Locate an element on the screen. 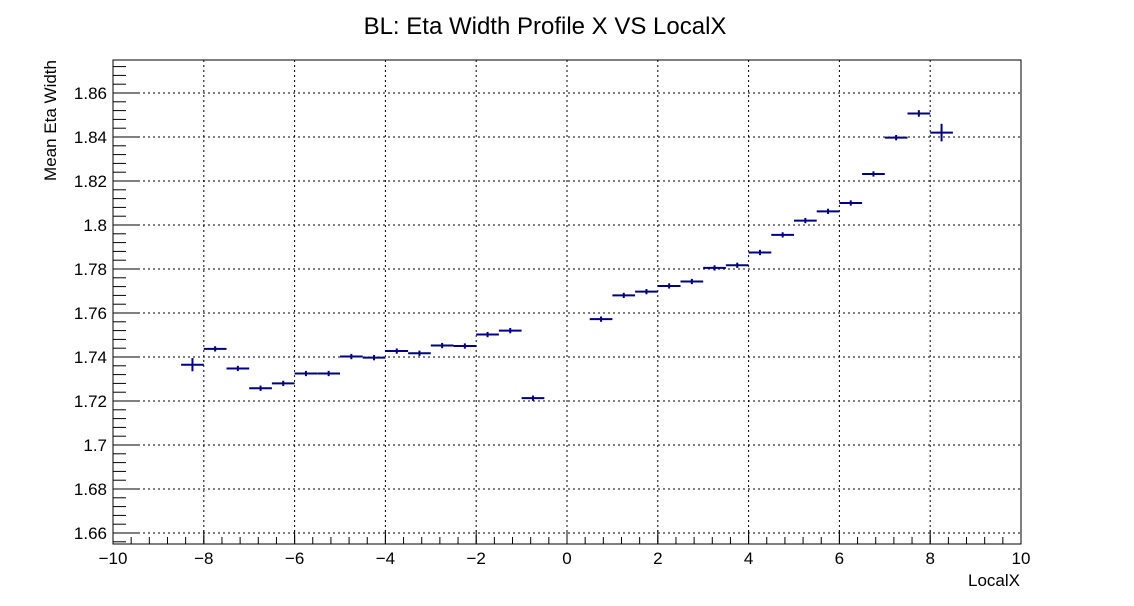 This screenshot has width=1134, height=606. y-tick-label: 1.78 is located at coordinates (90, 269).